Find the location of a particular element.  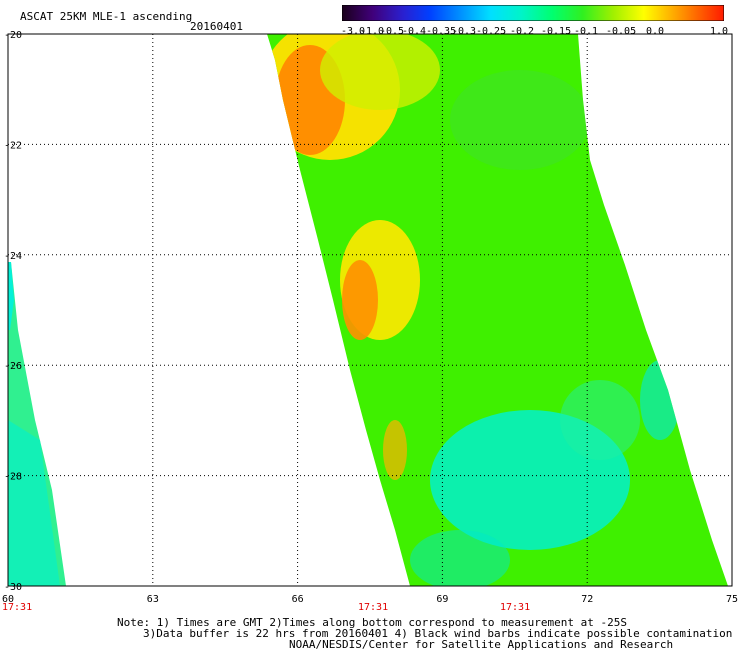

lon-label: 66 is located at coordinates (298, 599).